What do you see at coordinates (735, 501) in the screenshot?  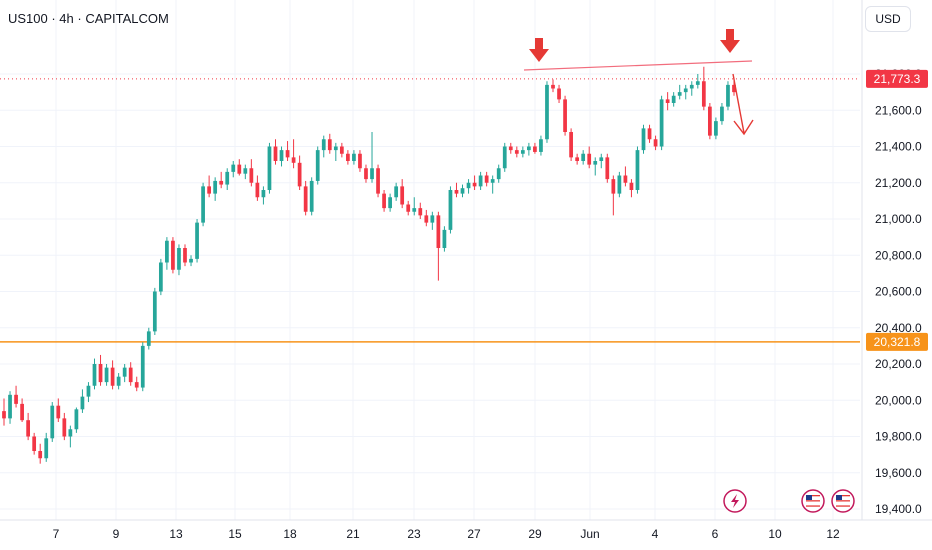 I see `lightning-event-icon` at bounding box center [735, 501].